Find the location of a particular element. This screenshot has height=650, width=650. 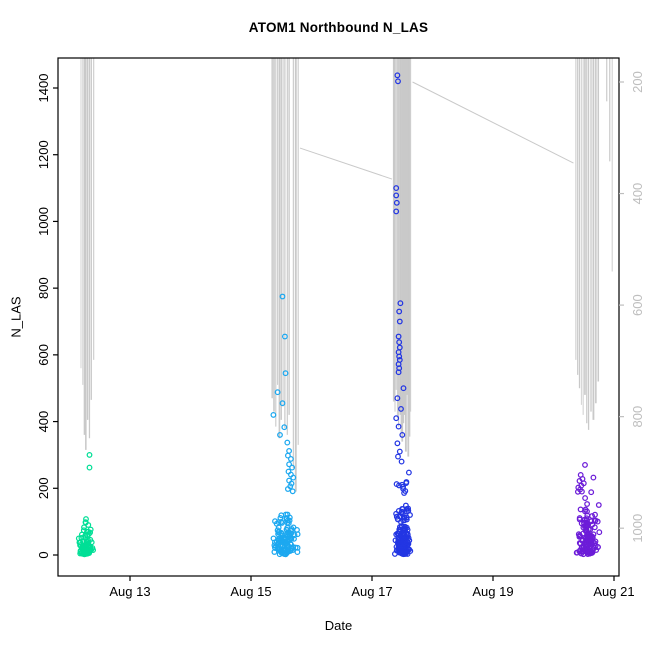

y-right-tick-label: 200 is located at coordinates (637, 82).